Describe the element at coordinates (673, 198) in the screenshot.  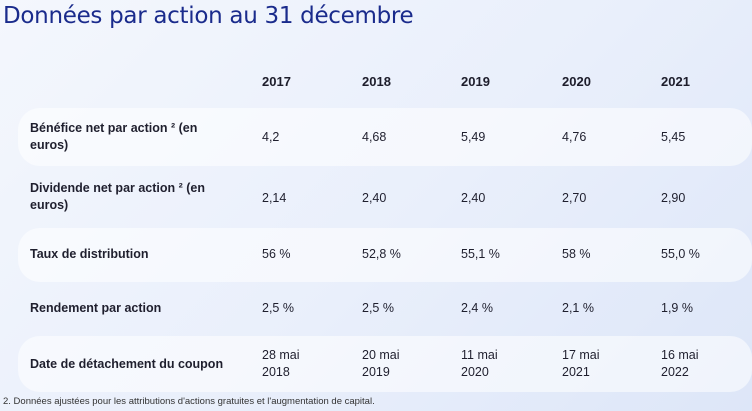
I see `table-cell: 2,90` at that location.